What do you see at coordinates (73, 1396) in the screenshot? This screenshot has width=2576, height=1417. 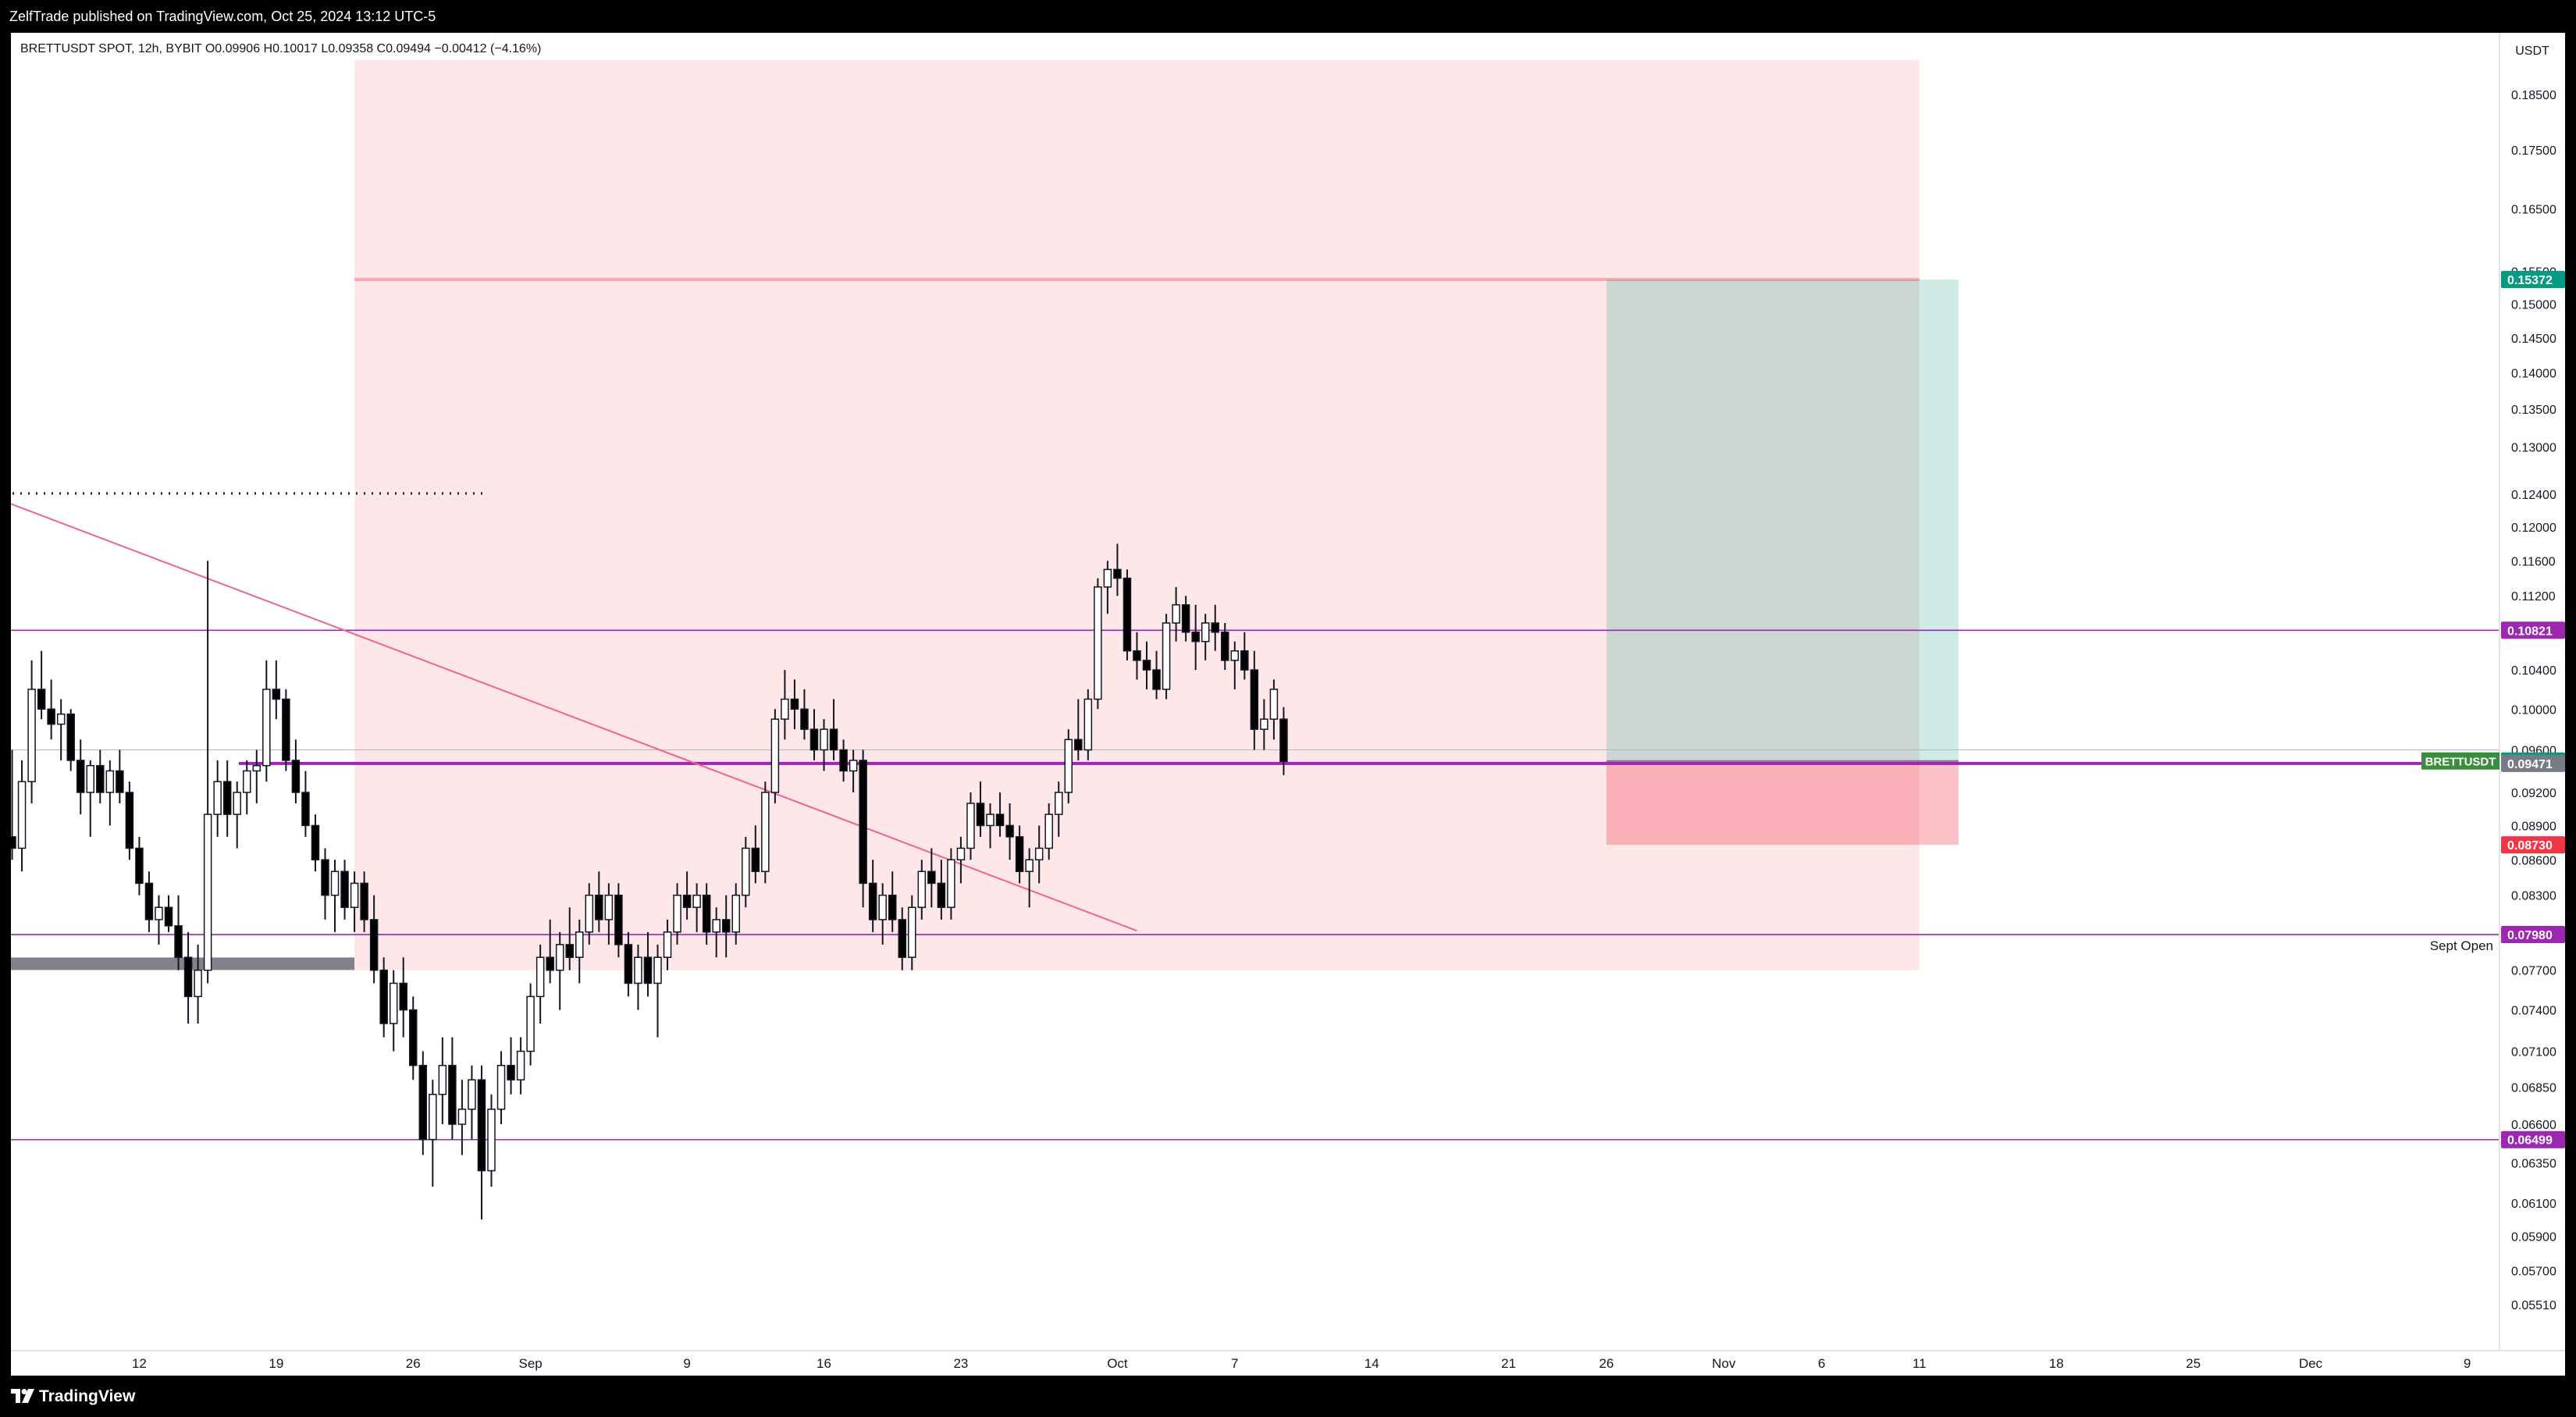 I see `tradingview-logo: TradingView` at bounding box center [73, 1396].